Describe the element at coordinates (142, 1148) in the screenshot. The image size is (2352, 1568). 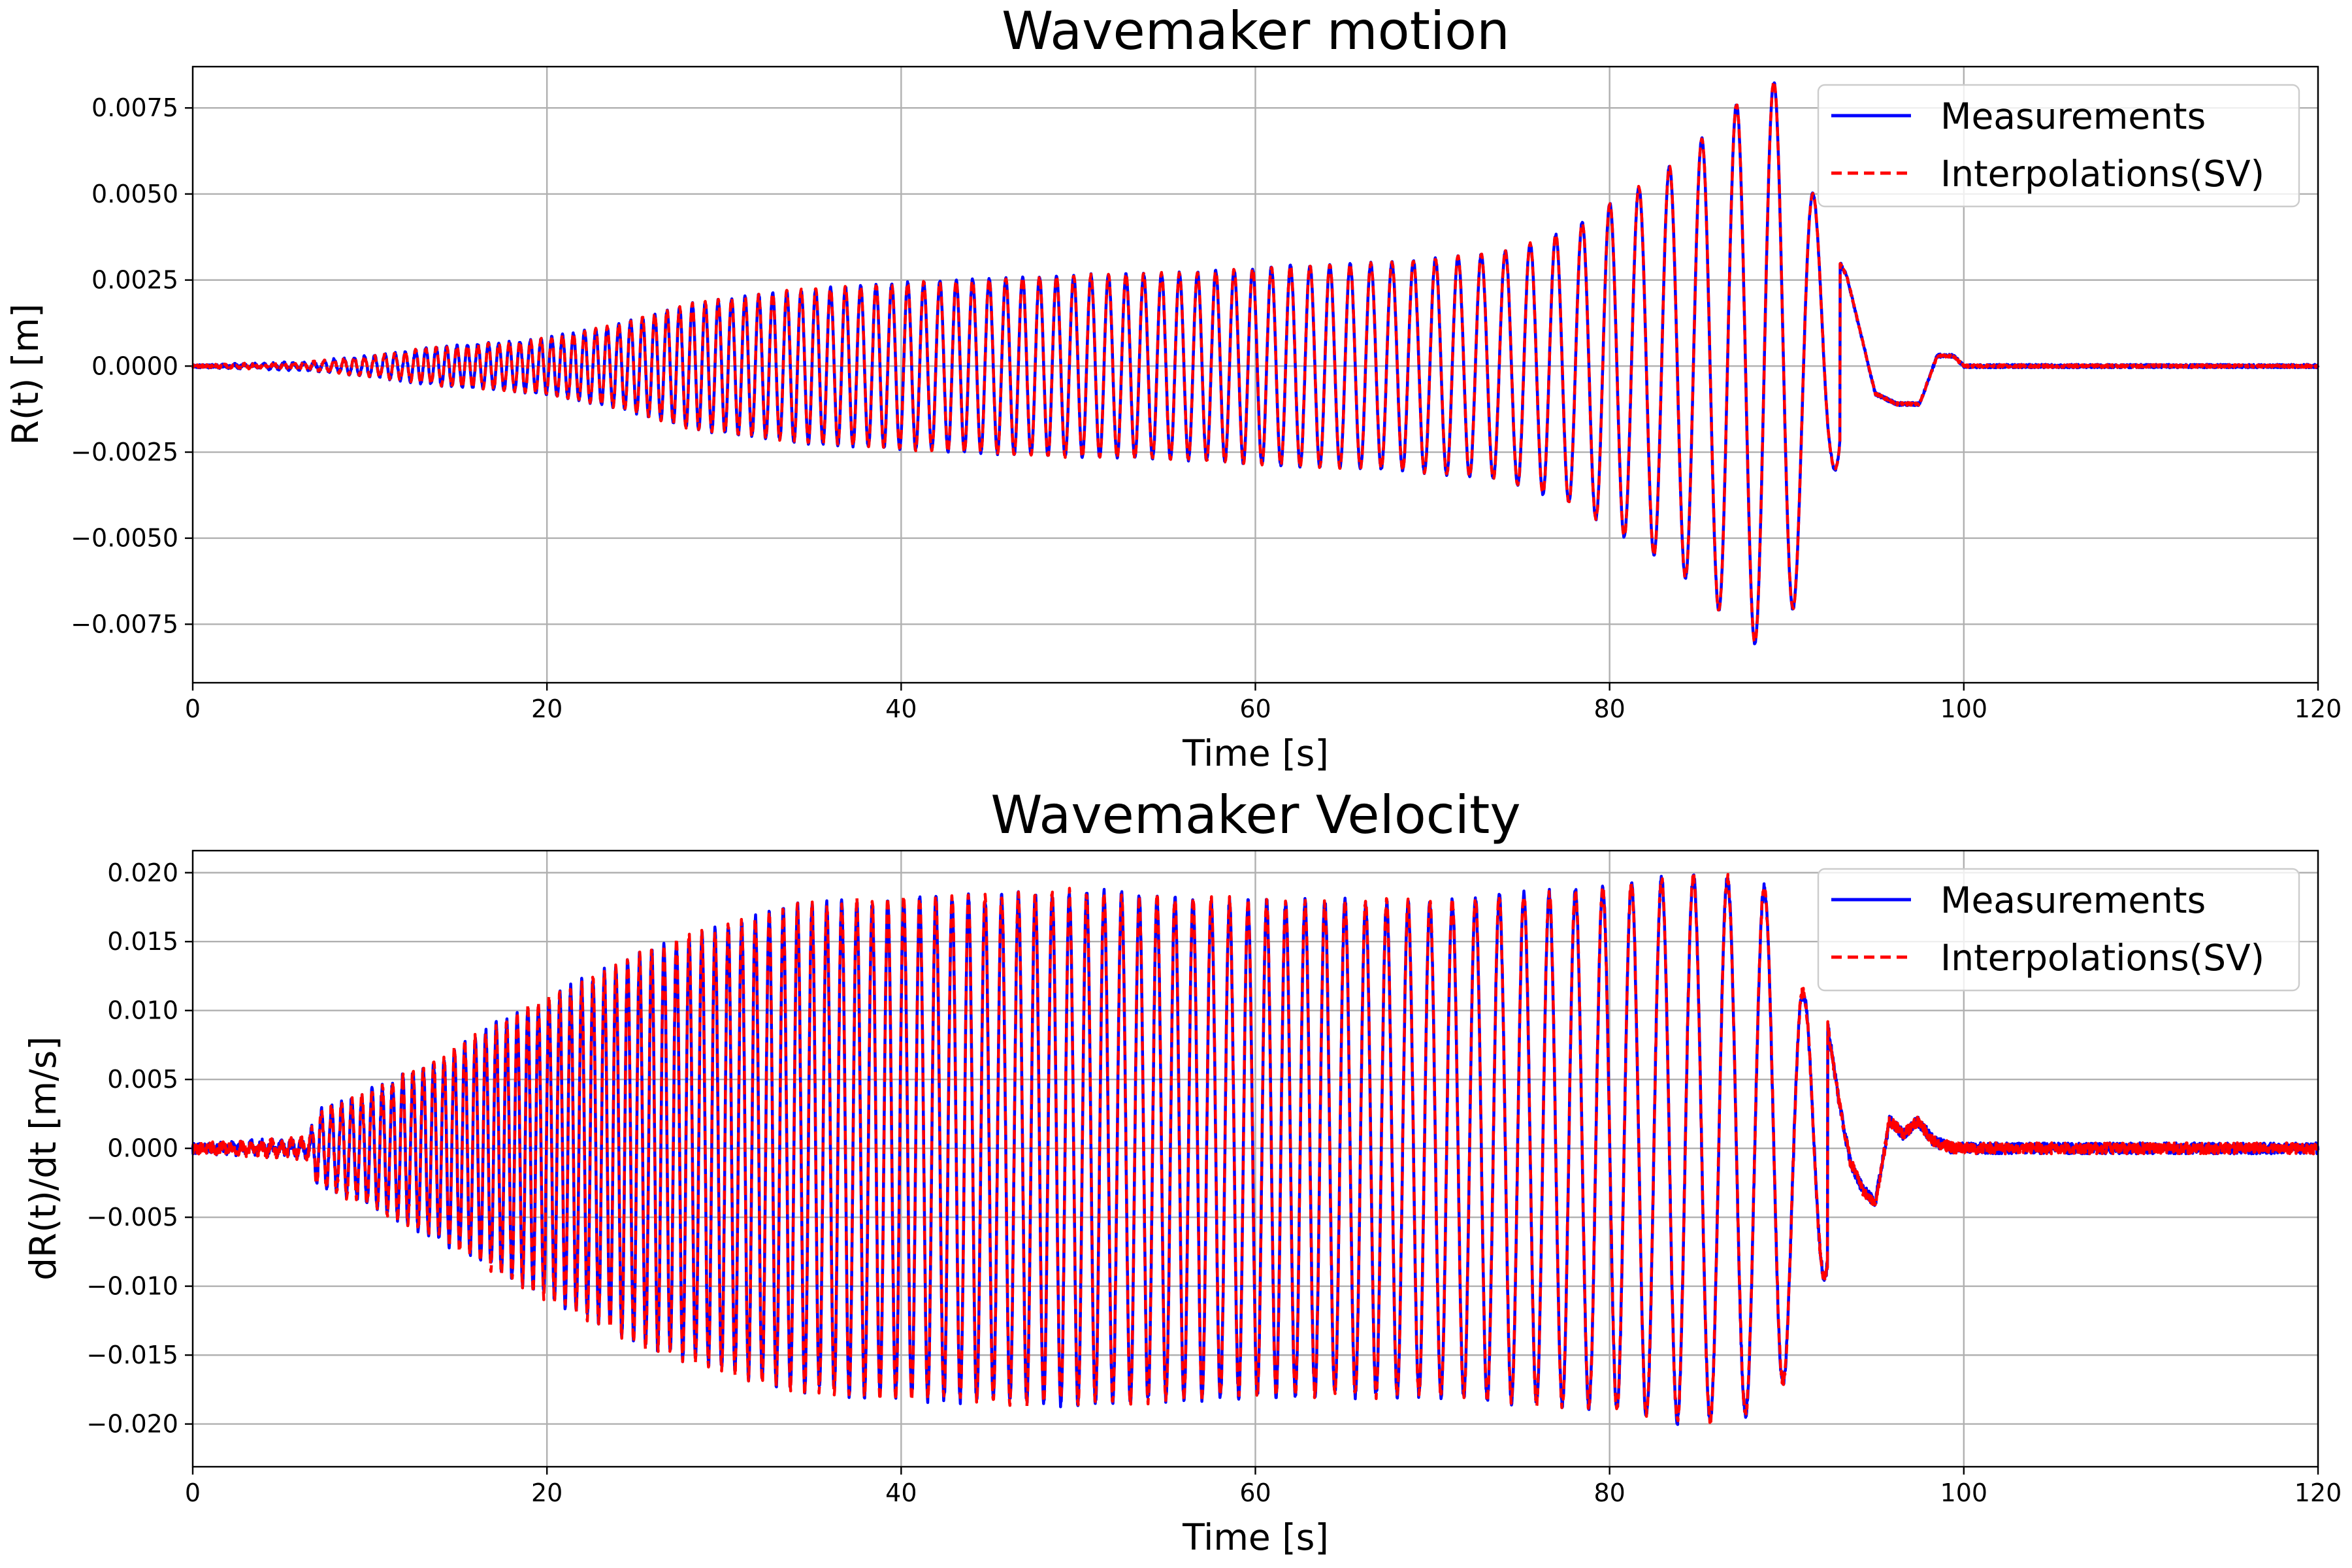
I see `y-tick-label: 0.000` at that location.